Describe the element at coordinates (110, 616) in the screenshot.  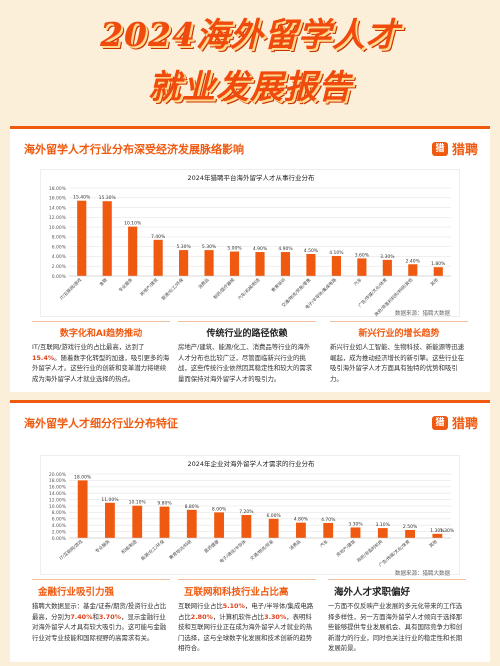
I see `highlight-value: 3.70%` at that location.